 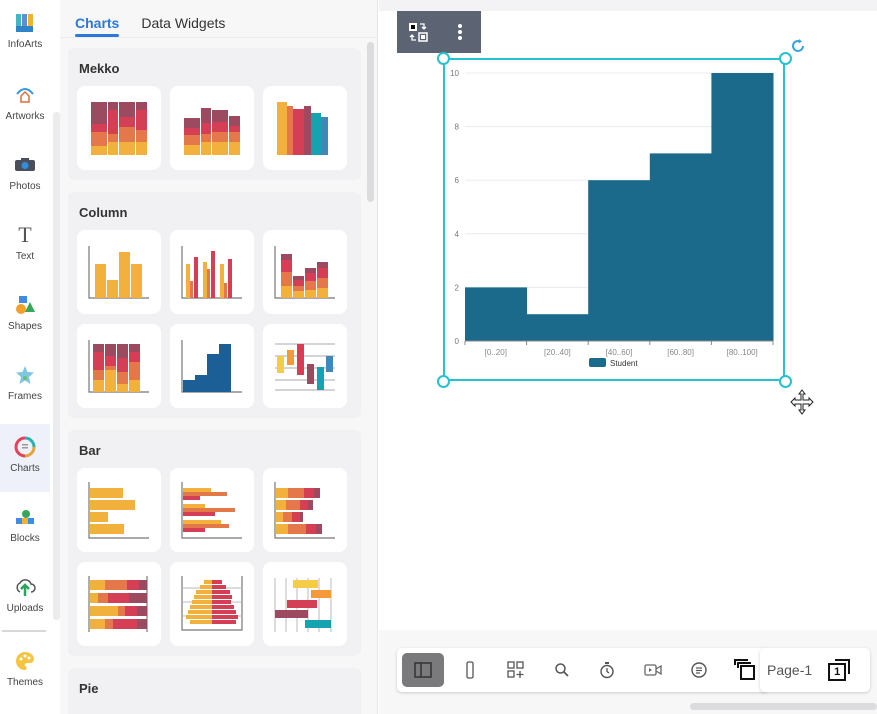 I want to click on nav-item-photos: Photos, so click(x=25, y=176).